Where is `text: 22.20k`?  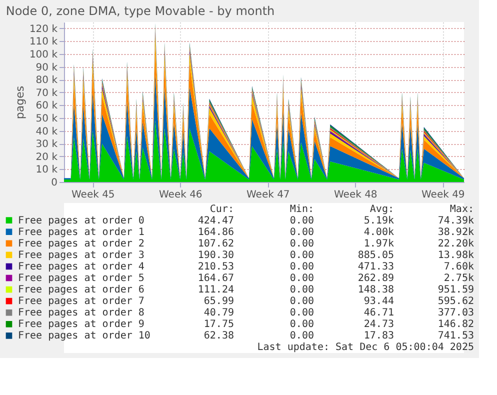
text: 22.20k is located at coordinates (456, 244).